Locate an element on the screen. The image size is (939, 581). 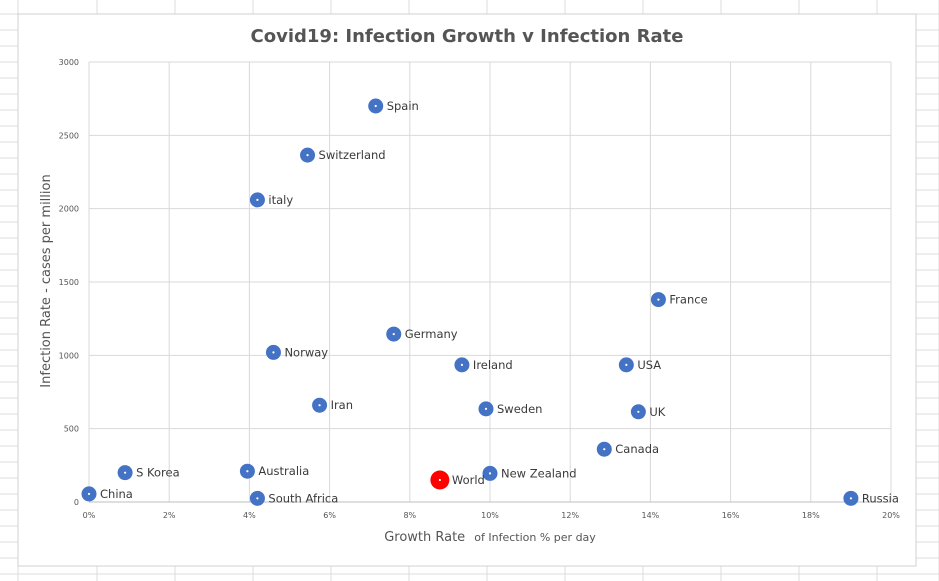
y-tick-label: 2500 is located at coordinates (69, 135).